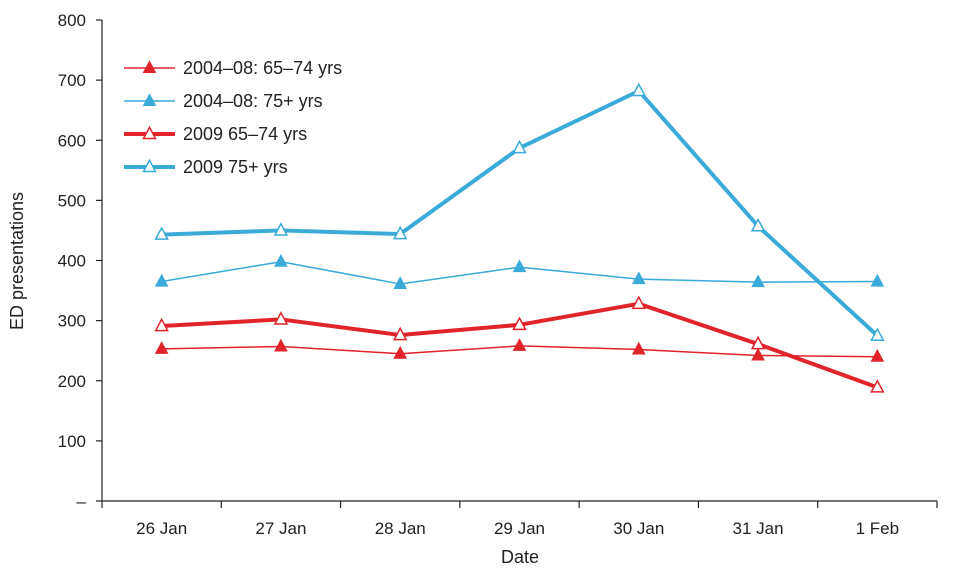 Image resolution: width=958 pixels, height=571 pixels. Describe the element at coordinates (400, 528) in the screenshot. I see `x-tick-label: 28 Jan` at that location.